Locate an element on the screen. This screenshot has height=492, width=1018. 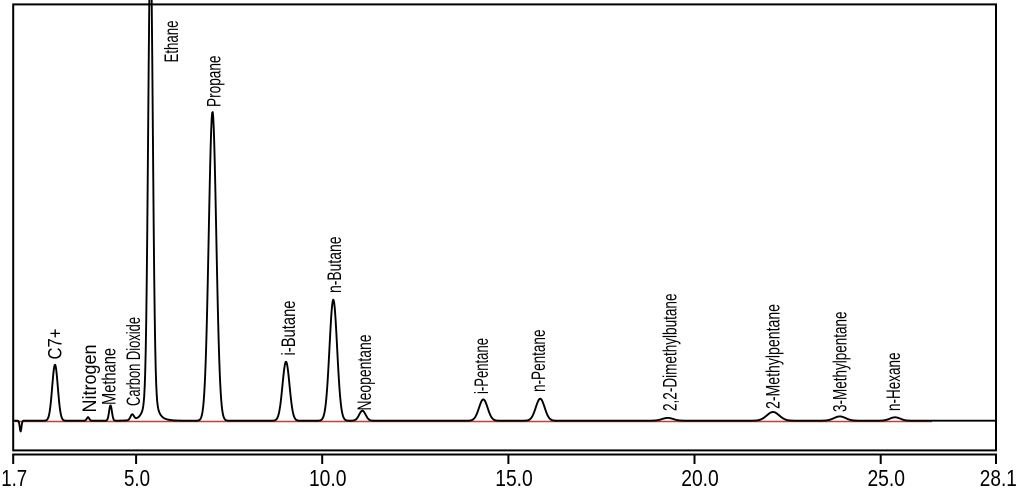
svg-text: 10.0 is located at coordinates (328, 478).